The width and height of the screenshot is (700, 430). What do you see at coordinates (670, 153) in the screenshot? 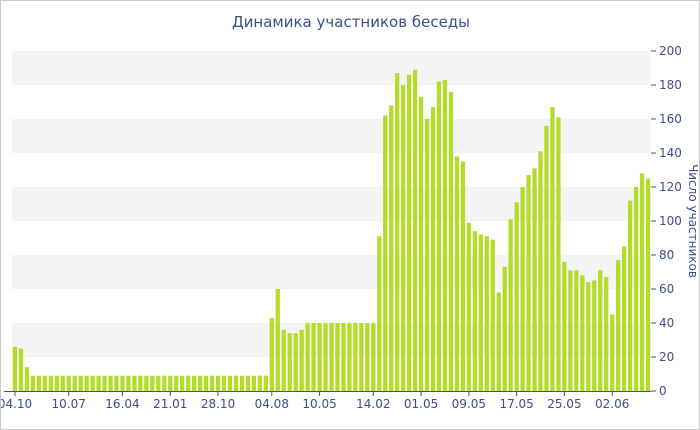
I see `y-tick-label: 140` at bounding box center [670, 153].